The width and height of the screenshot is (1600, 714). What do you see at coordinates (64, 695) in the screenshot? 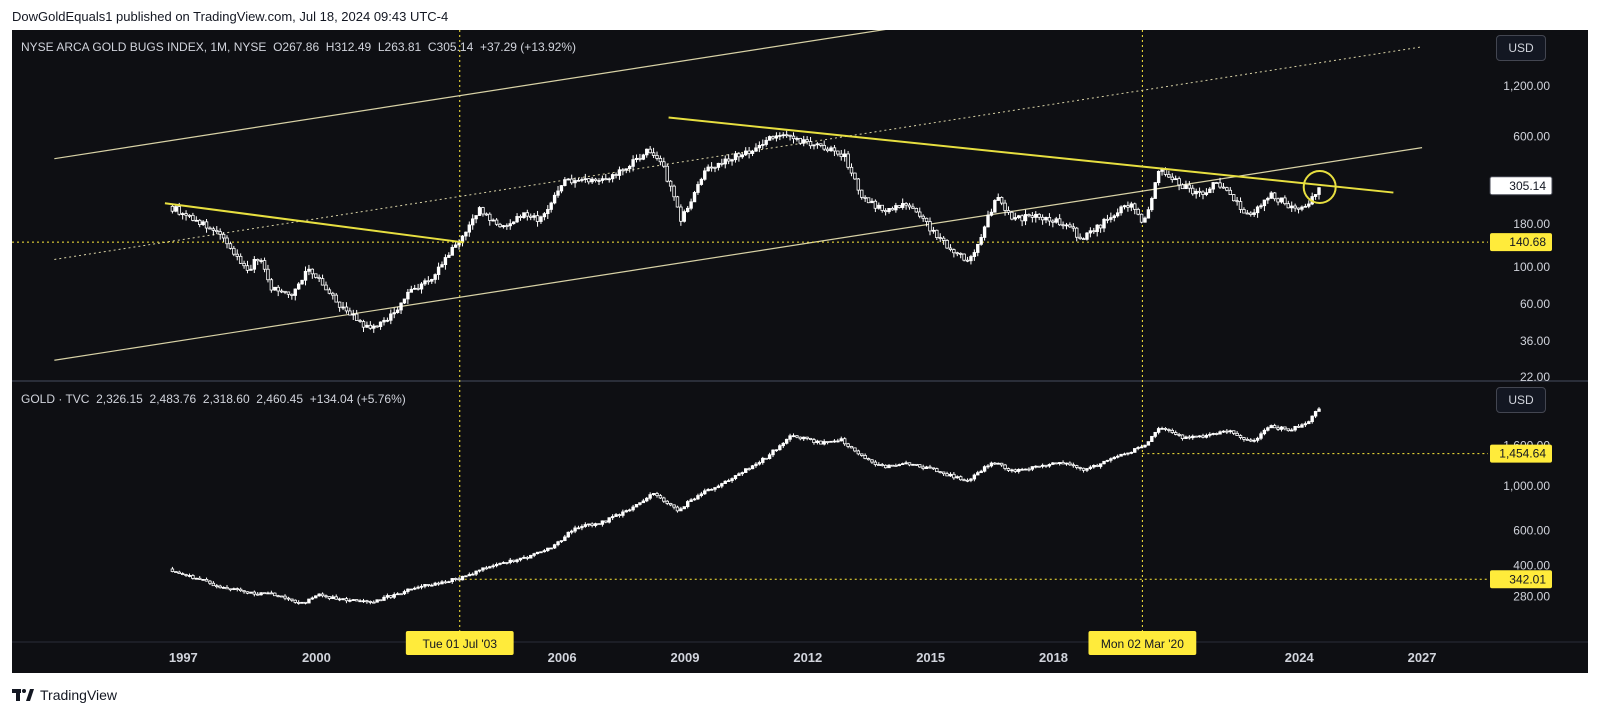
I see `footer-brand: TradingView` at bounding box center [64, 695].